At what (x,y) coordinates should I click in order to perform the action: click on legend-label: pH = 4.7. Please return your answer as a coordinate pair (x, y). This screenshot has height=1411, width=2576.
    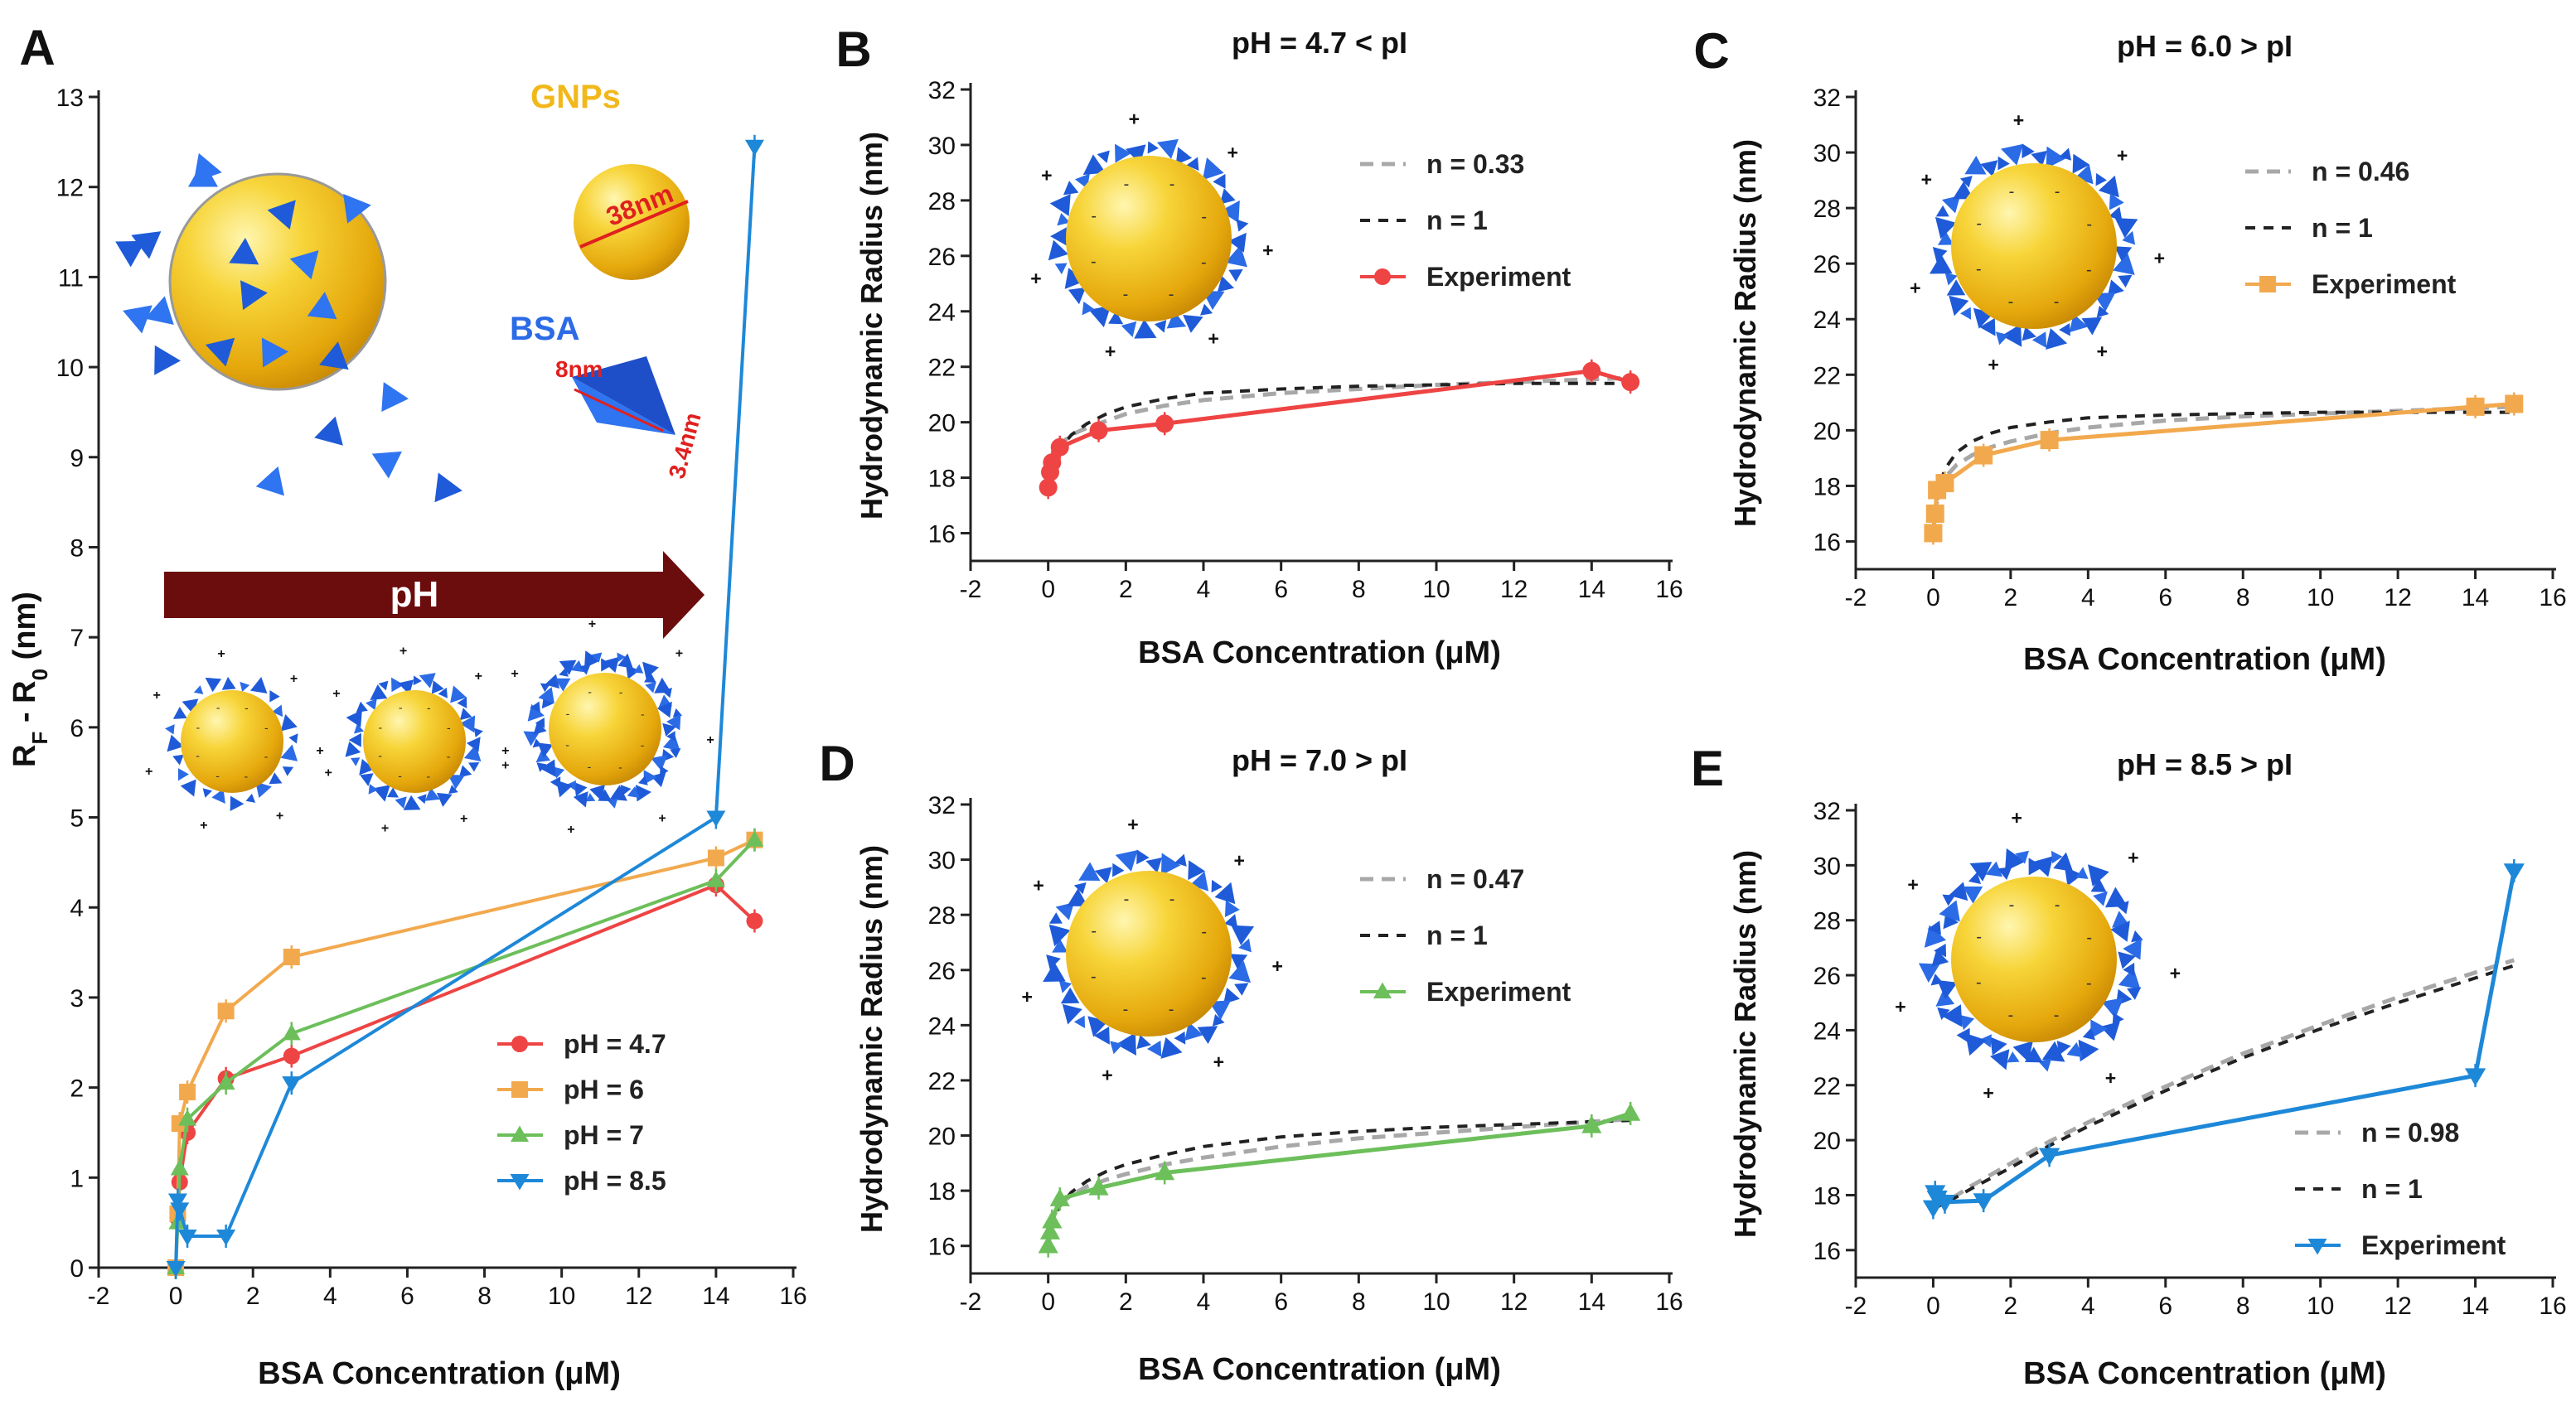
    Looking at the image, I should click on (615, 1044).